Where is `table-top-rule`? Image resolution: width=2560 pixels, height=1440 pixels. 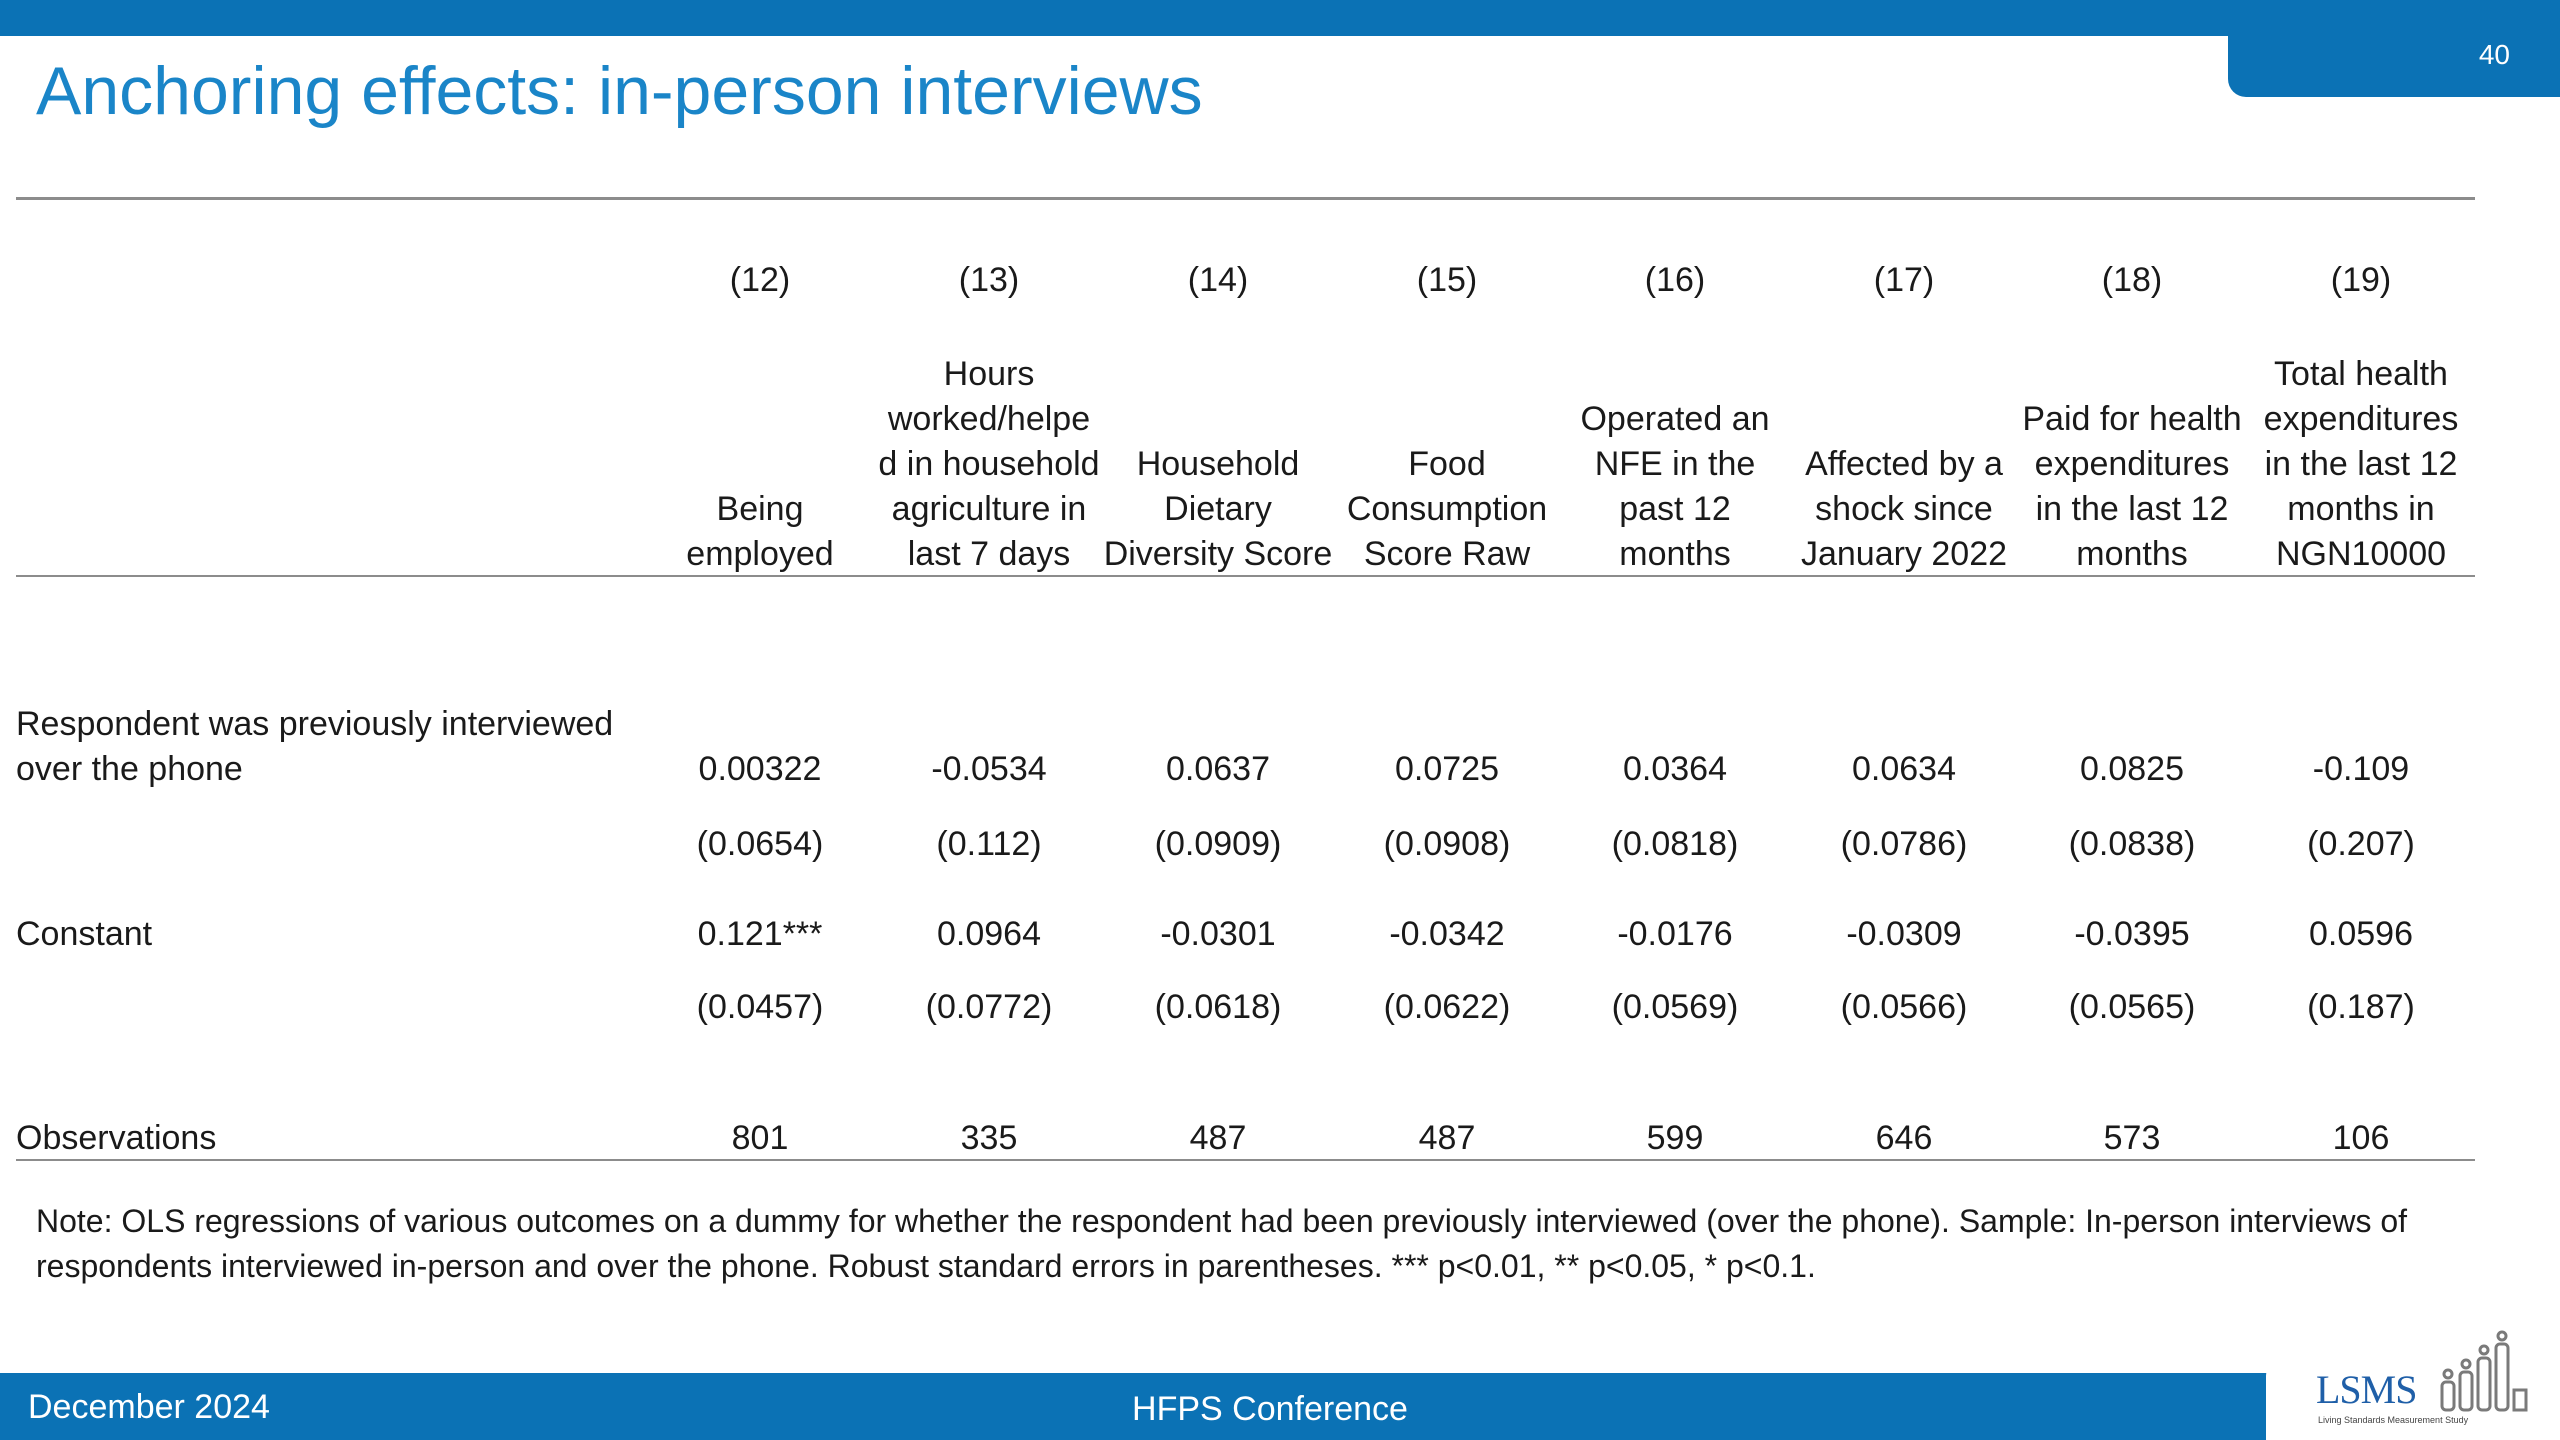
table-top-rule is located at coordinates (1245, 198).